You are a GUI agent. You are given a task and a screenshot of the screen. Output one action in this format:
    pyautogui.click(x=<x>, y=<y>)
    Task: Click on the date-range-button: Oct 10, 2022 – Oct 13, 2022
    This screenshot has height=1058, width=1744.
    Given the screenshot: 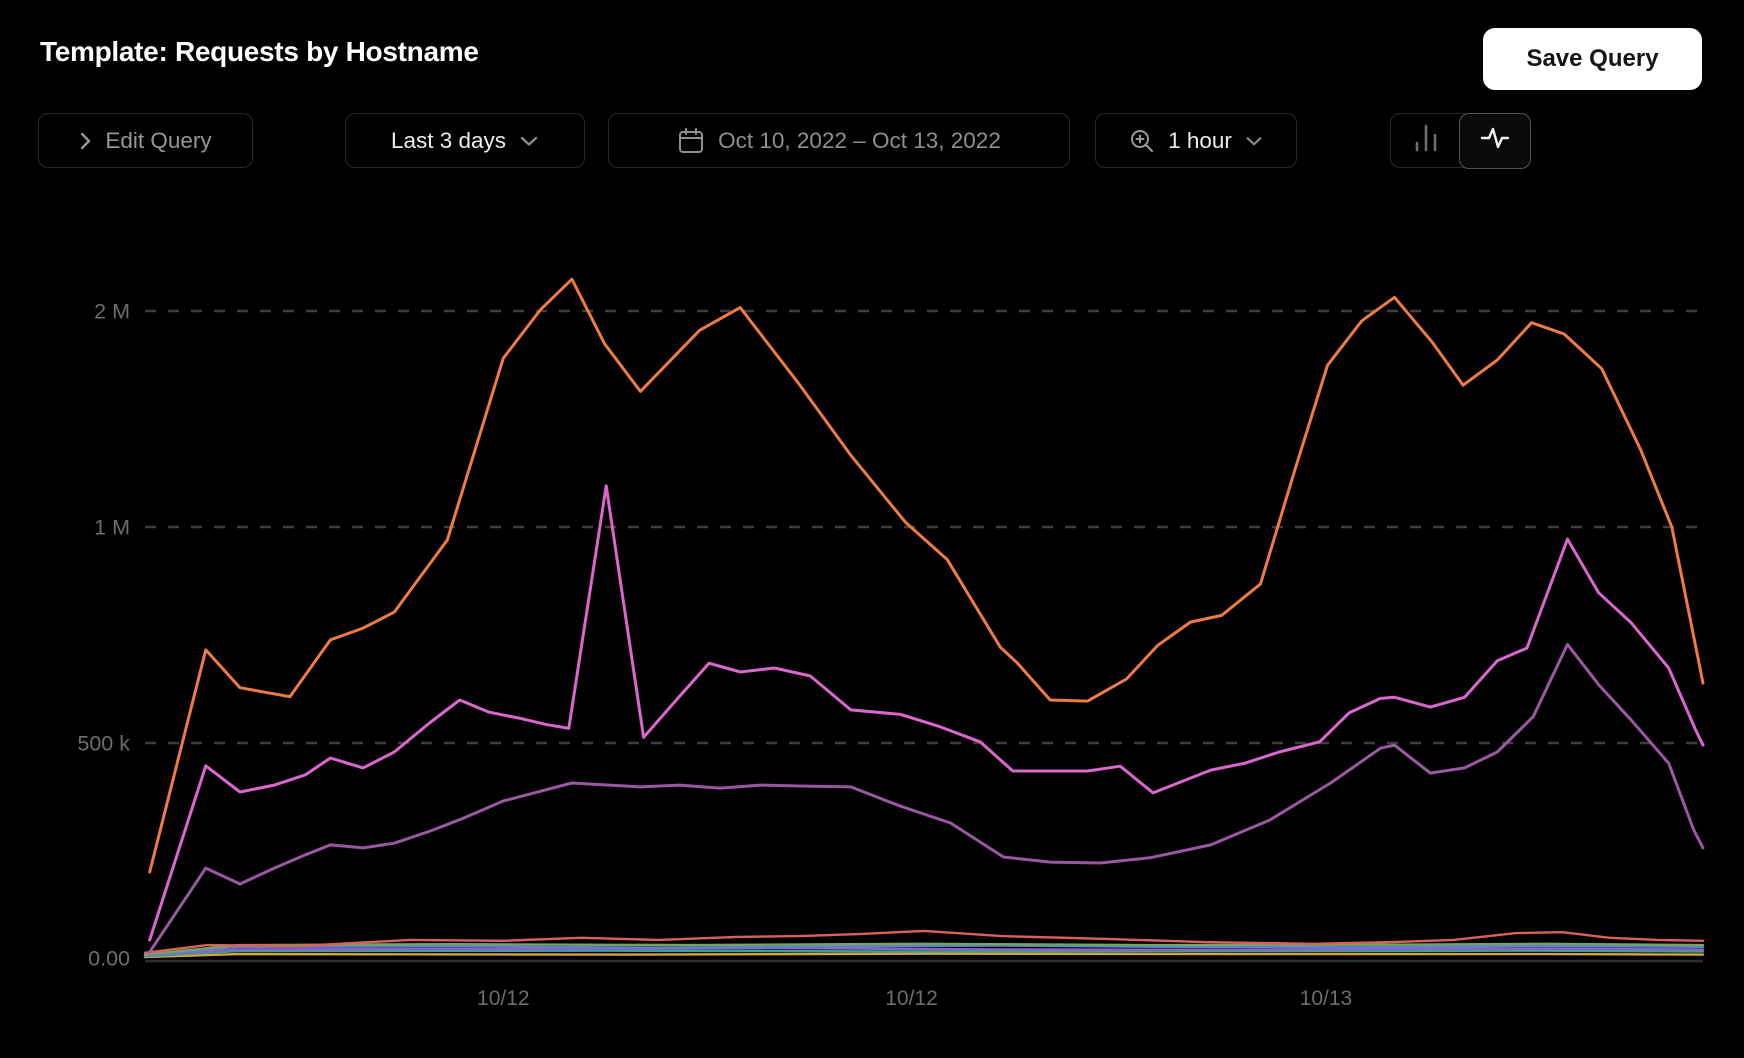 What is the action you would take?
    pyautogui.click(x=839, y=140)
    